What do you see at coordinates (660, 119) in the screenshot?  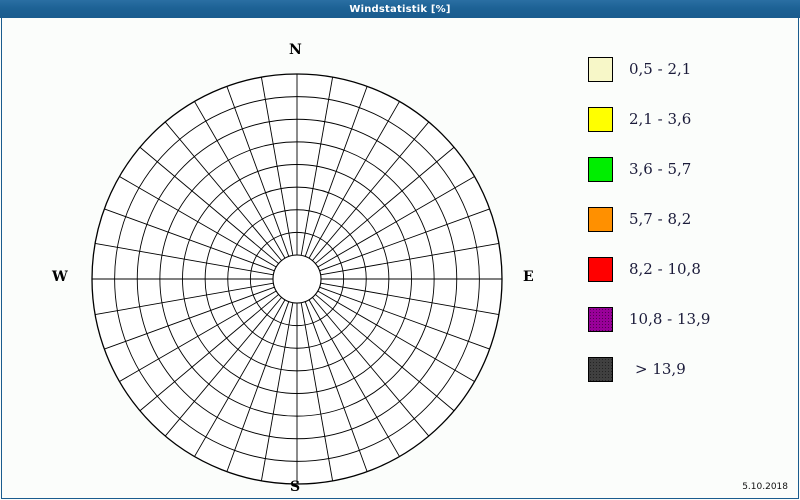 I see `legend-label: 2,1 - 3,6` at bounding box center [660, 119].